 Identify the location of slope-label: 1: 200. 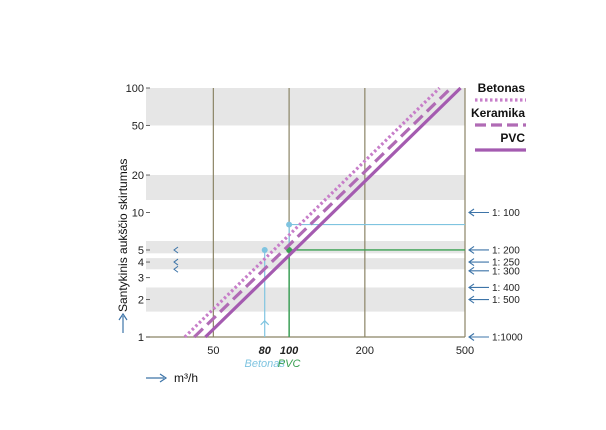
(506, 250).